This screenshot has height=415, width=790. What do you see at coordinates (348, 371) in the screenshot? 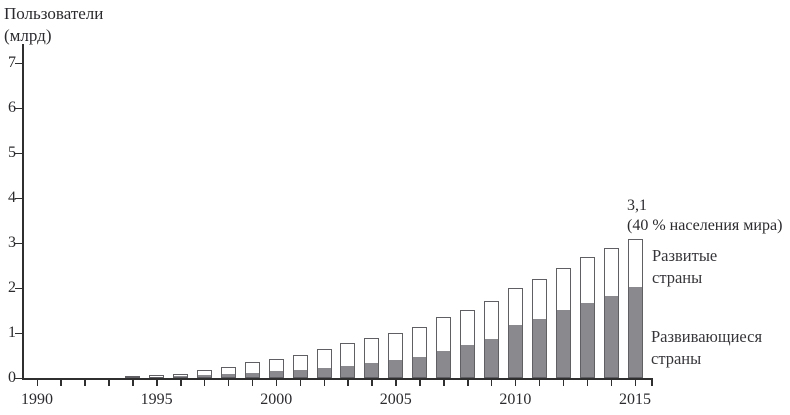
I see `bar-2003-developing-segment` at bounding box center [348, 371].